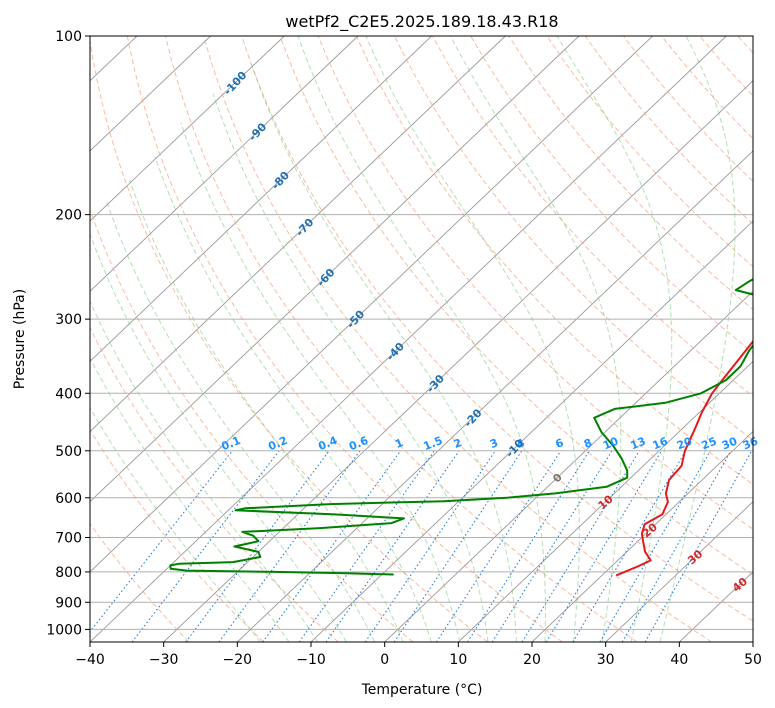 The height and width of the screenshot is (708, 775). I want to click on mixing-ratio-label: 13, so click(638, 444).